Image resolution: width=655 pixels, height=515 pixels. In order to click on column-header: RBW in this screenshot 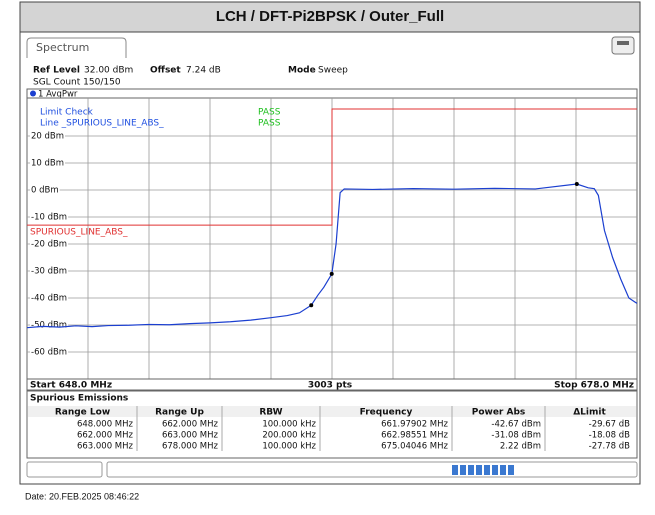, I will do `click(270, 413)`.